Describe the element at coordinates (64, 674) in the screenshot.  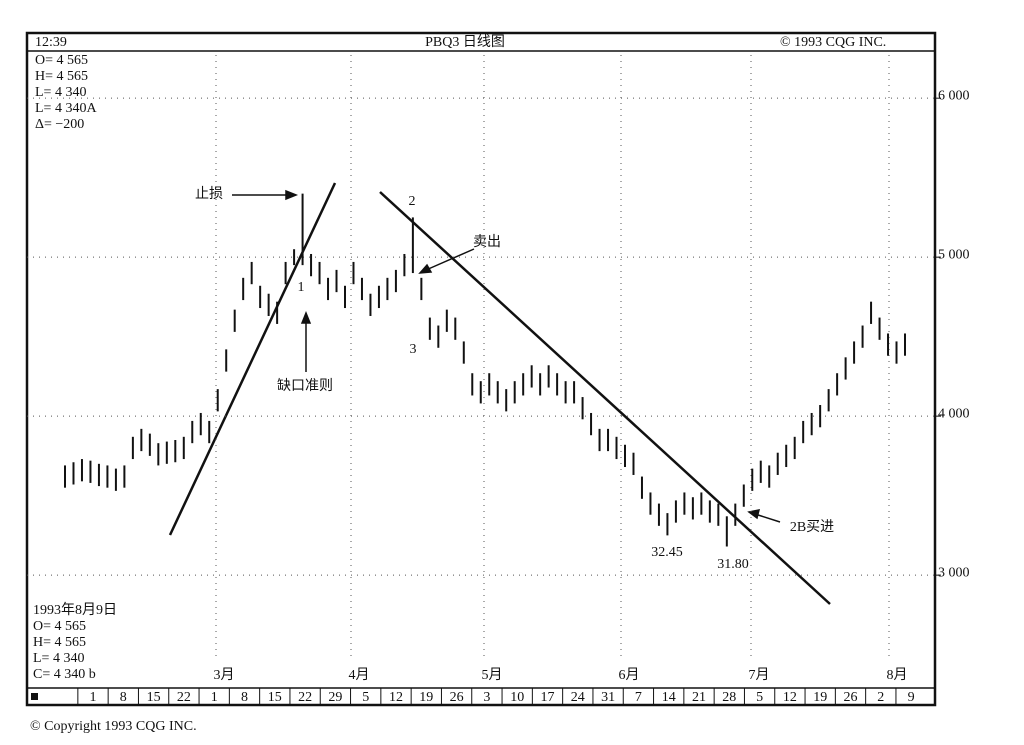
I see `info-bottom: C= 4 340 b` at that location.